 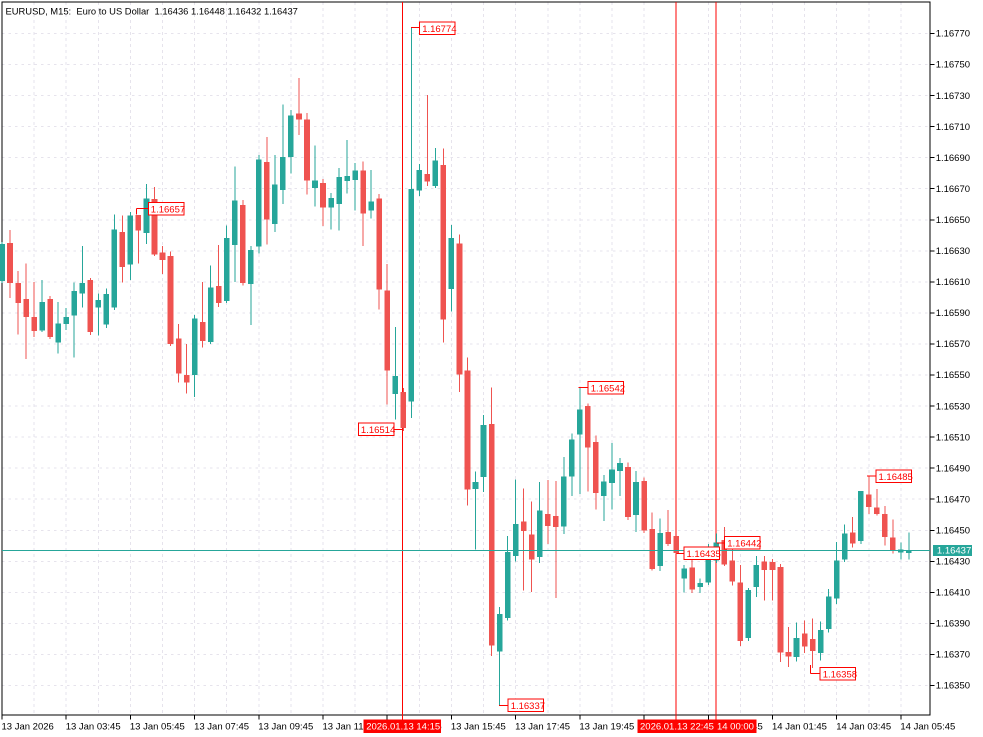 What do you see at coordinates (953, 375) in the screenshot?
I see `svg-text: 1.16550` at bounding box center [953, 375].